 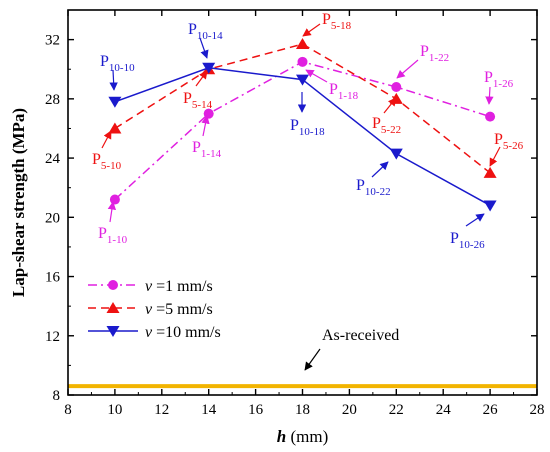 What do you see at coordinates (211, 154) in the screenshot?
I see `annotation-sub: 1-14` at bounding box center [211, 154].